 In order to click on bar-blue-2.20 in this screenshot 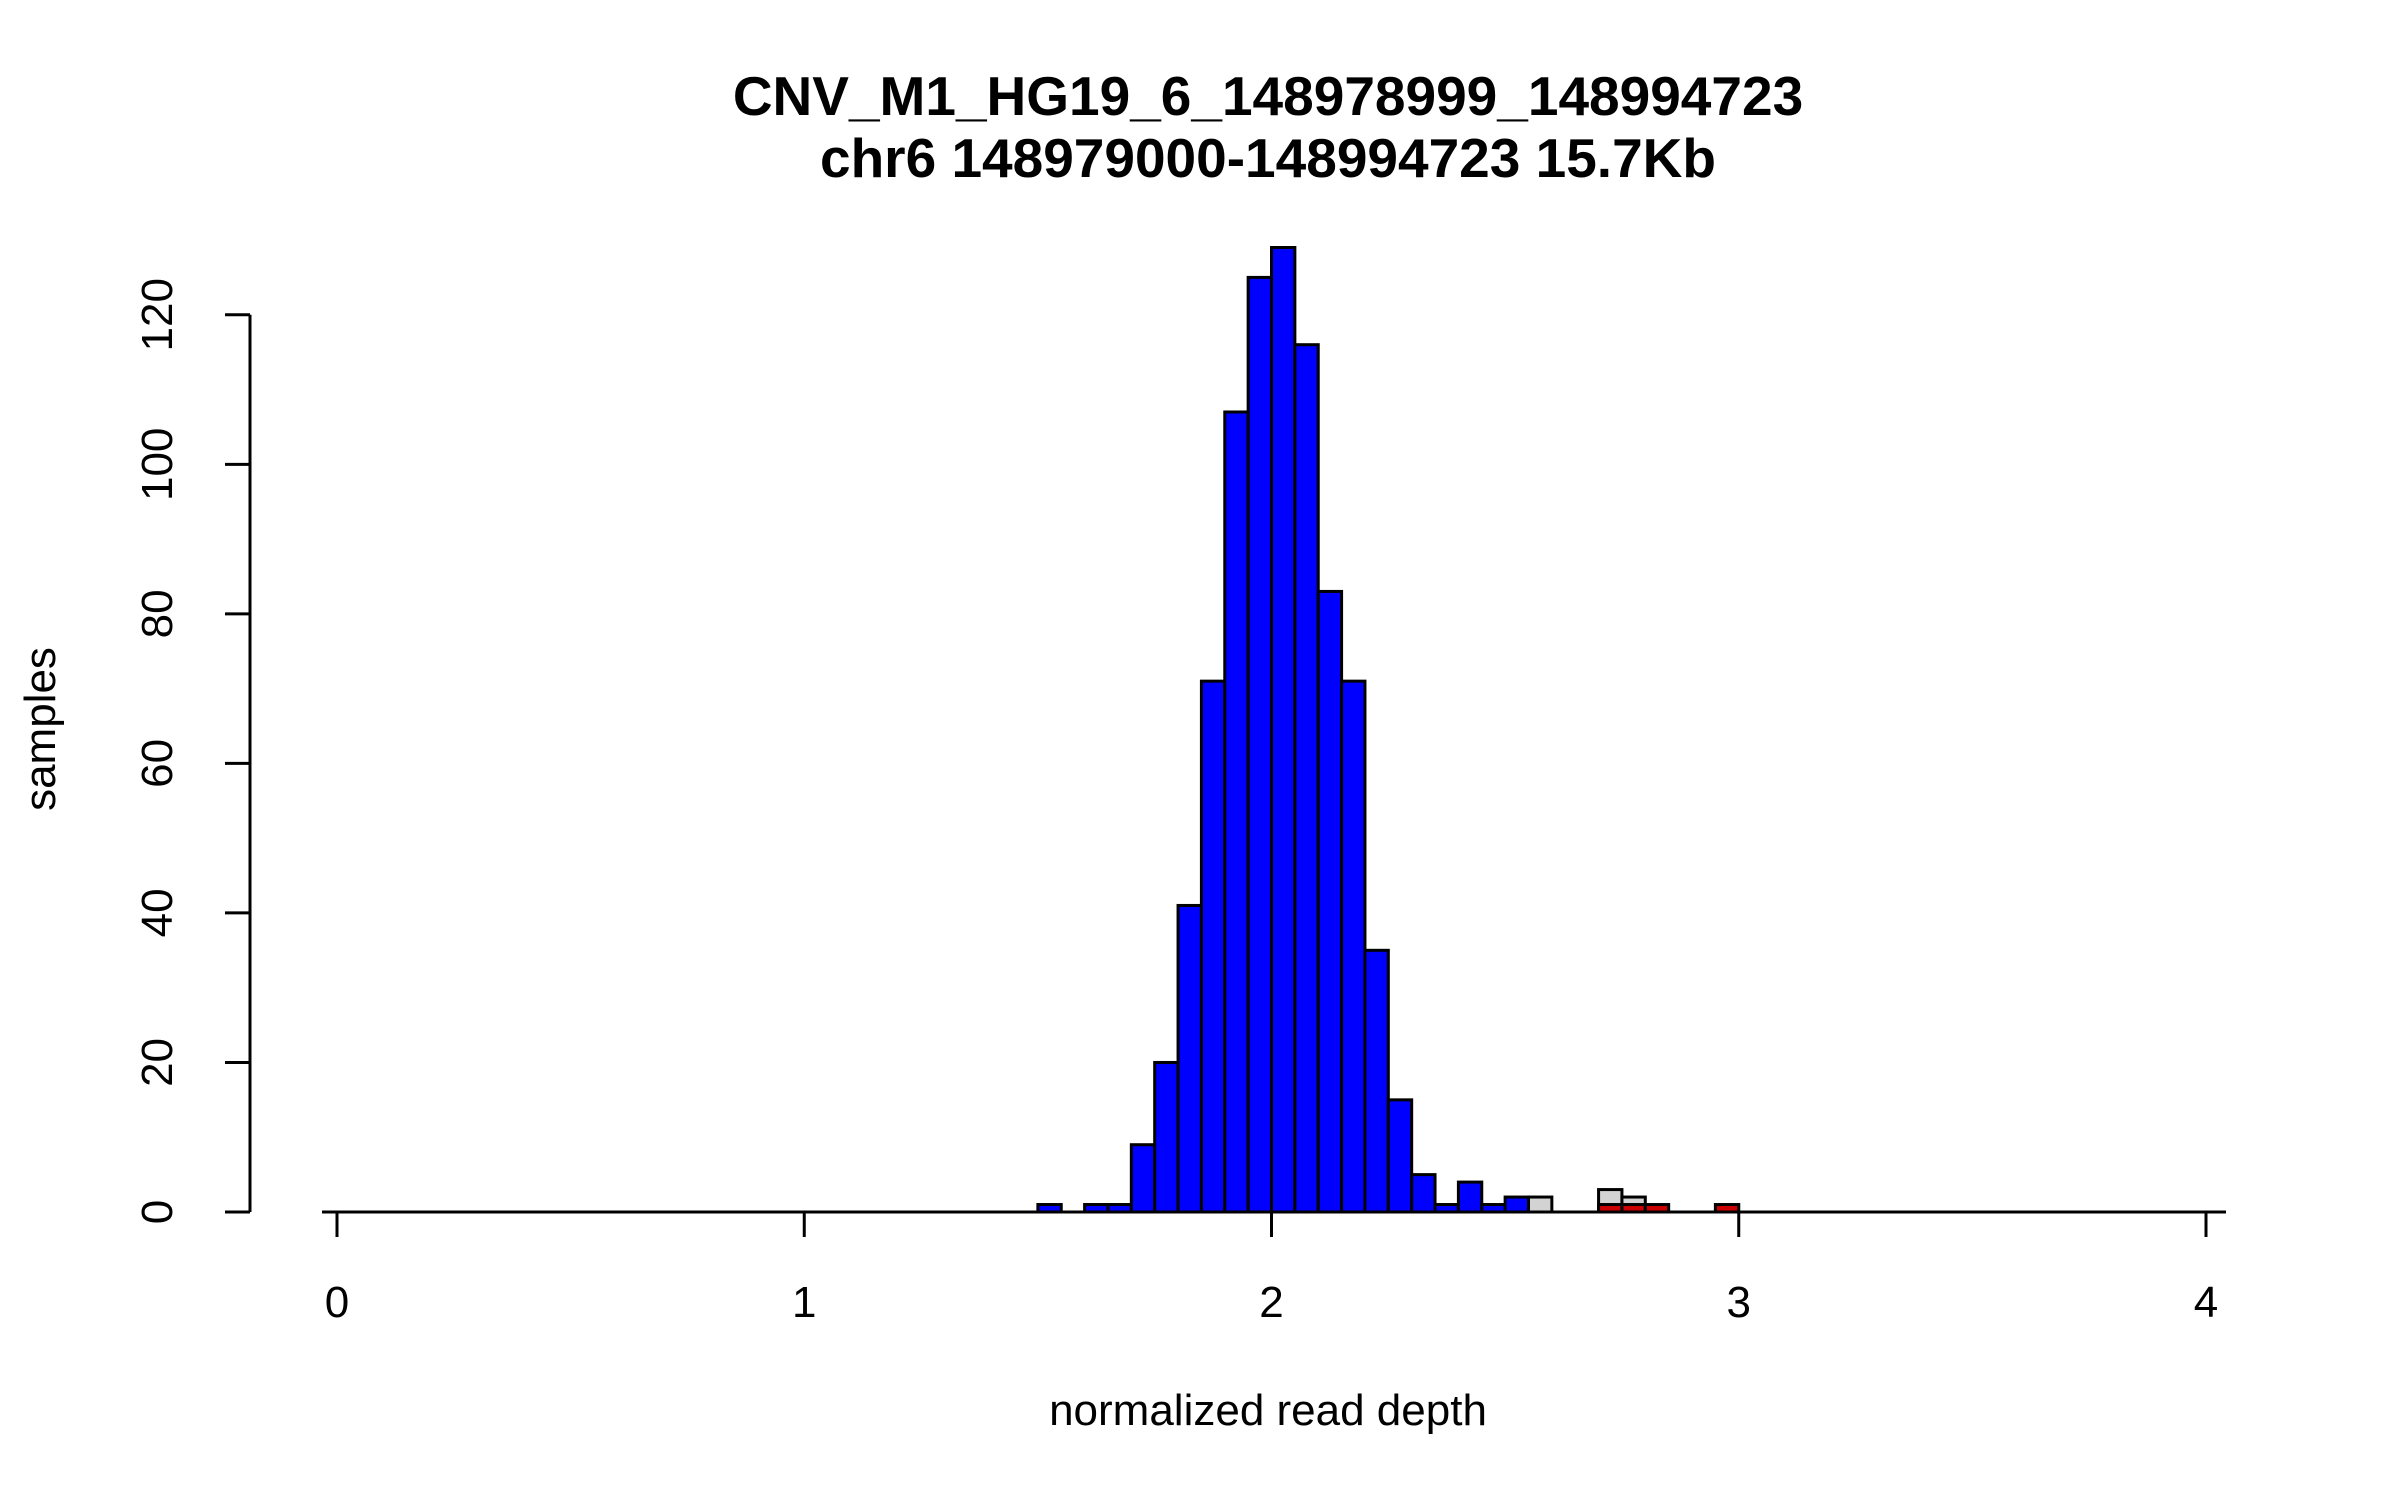, I will do `click(1376, 1081)`.